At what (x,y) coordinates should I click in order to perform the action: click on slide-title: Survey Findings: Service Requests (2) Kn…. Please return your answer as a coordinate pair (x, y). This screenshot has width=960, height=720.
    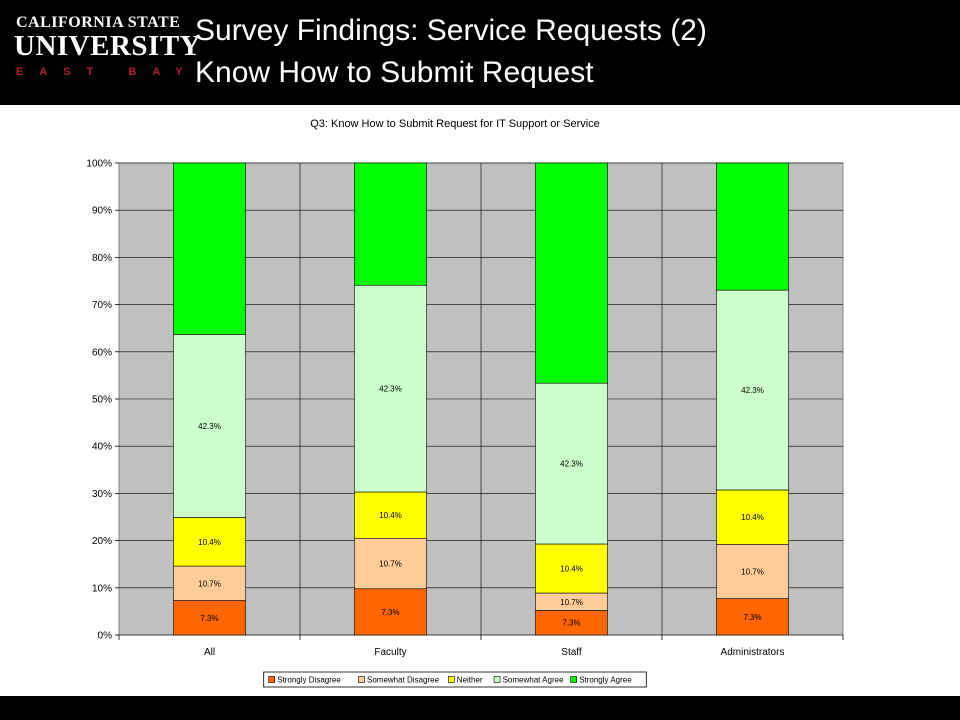
    Looking at the image, I should click on (570, 52).